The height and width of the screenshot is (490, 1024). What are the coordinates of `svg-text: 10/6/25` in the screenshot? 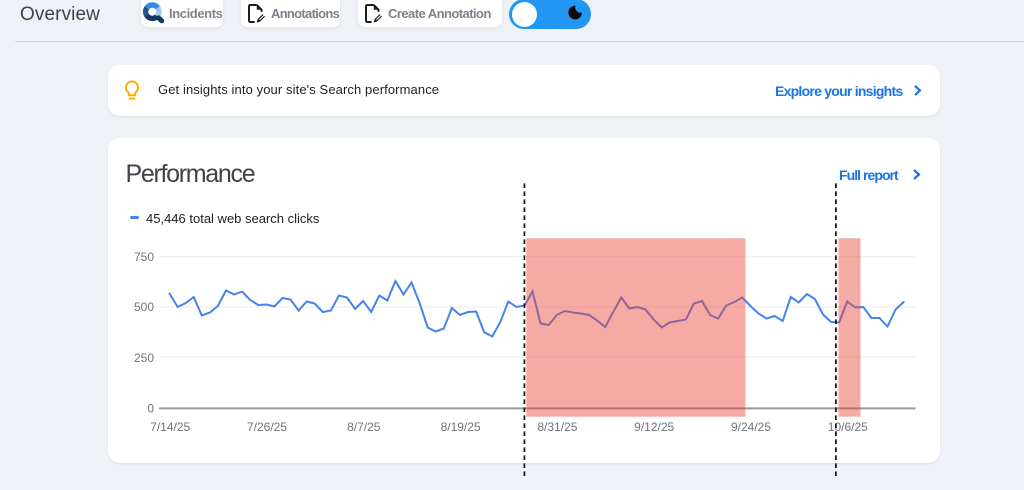 It's located at (848, 427).